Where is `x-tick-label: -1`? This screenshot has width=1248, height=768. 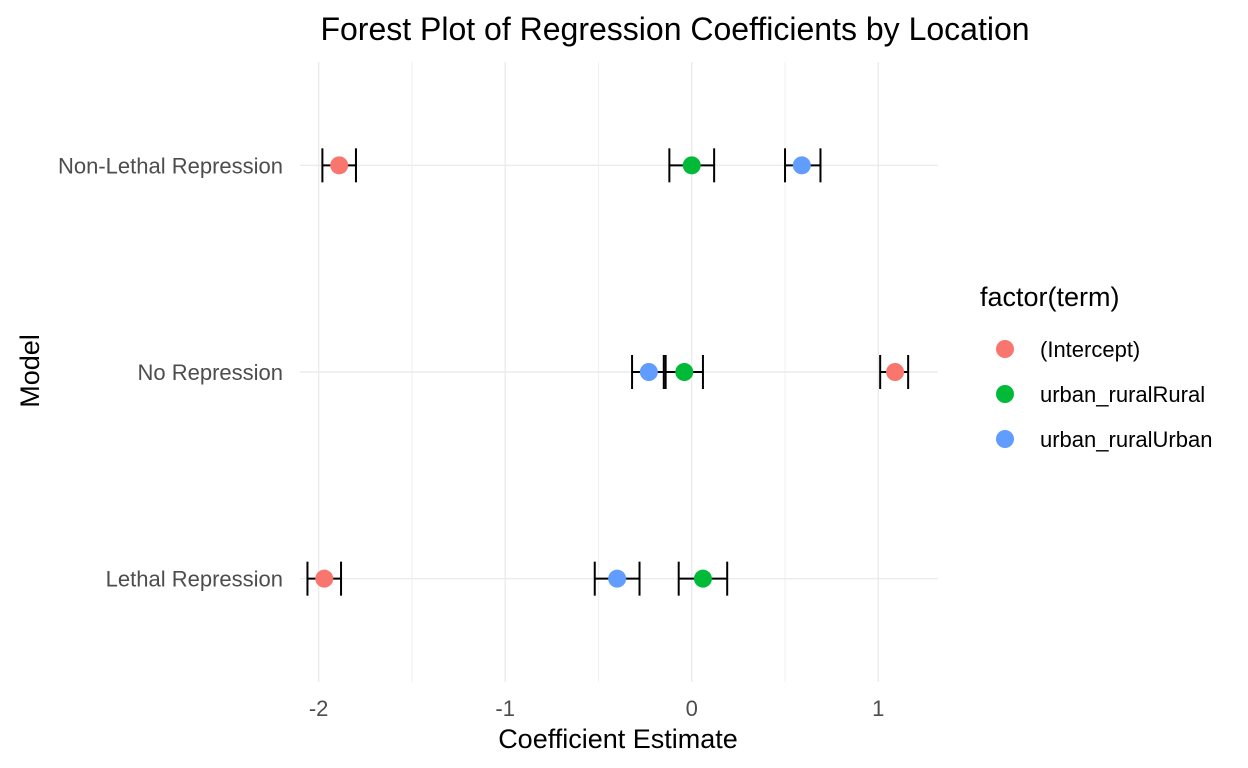 x-tick-label: -1 is located at coordinates (505, 708).